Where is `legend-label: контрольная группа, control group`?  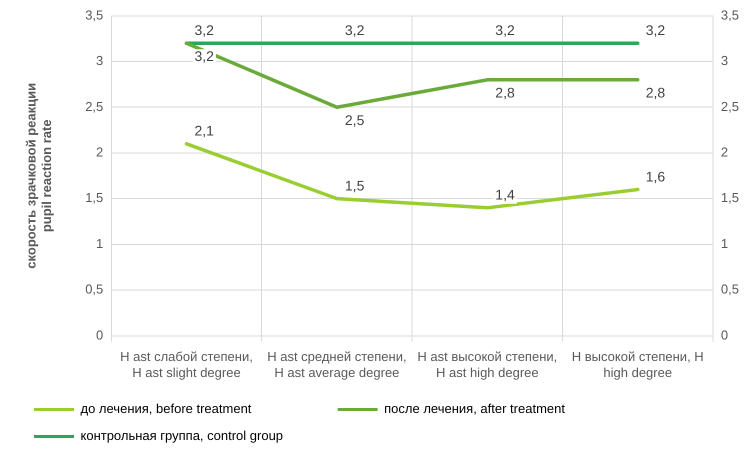 legend-label: контрольная группа, control group is located at coordinates (218, 436).